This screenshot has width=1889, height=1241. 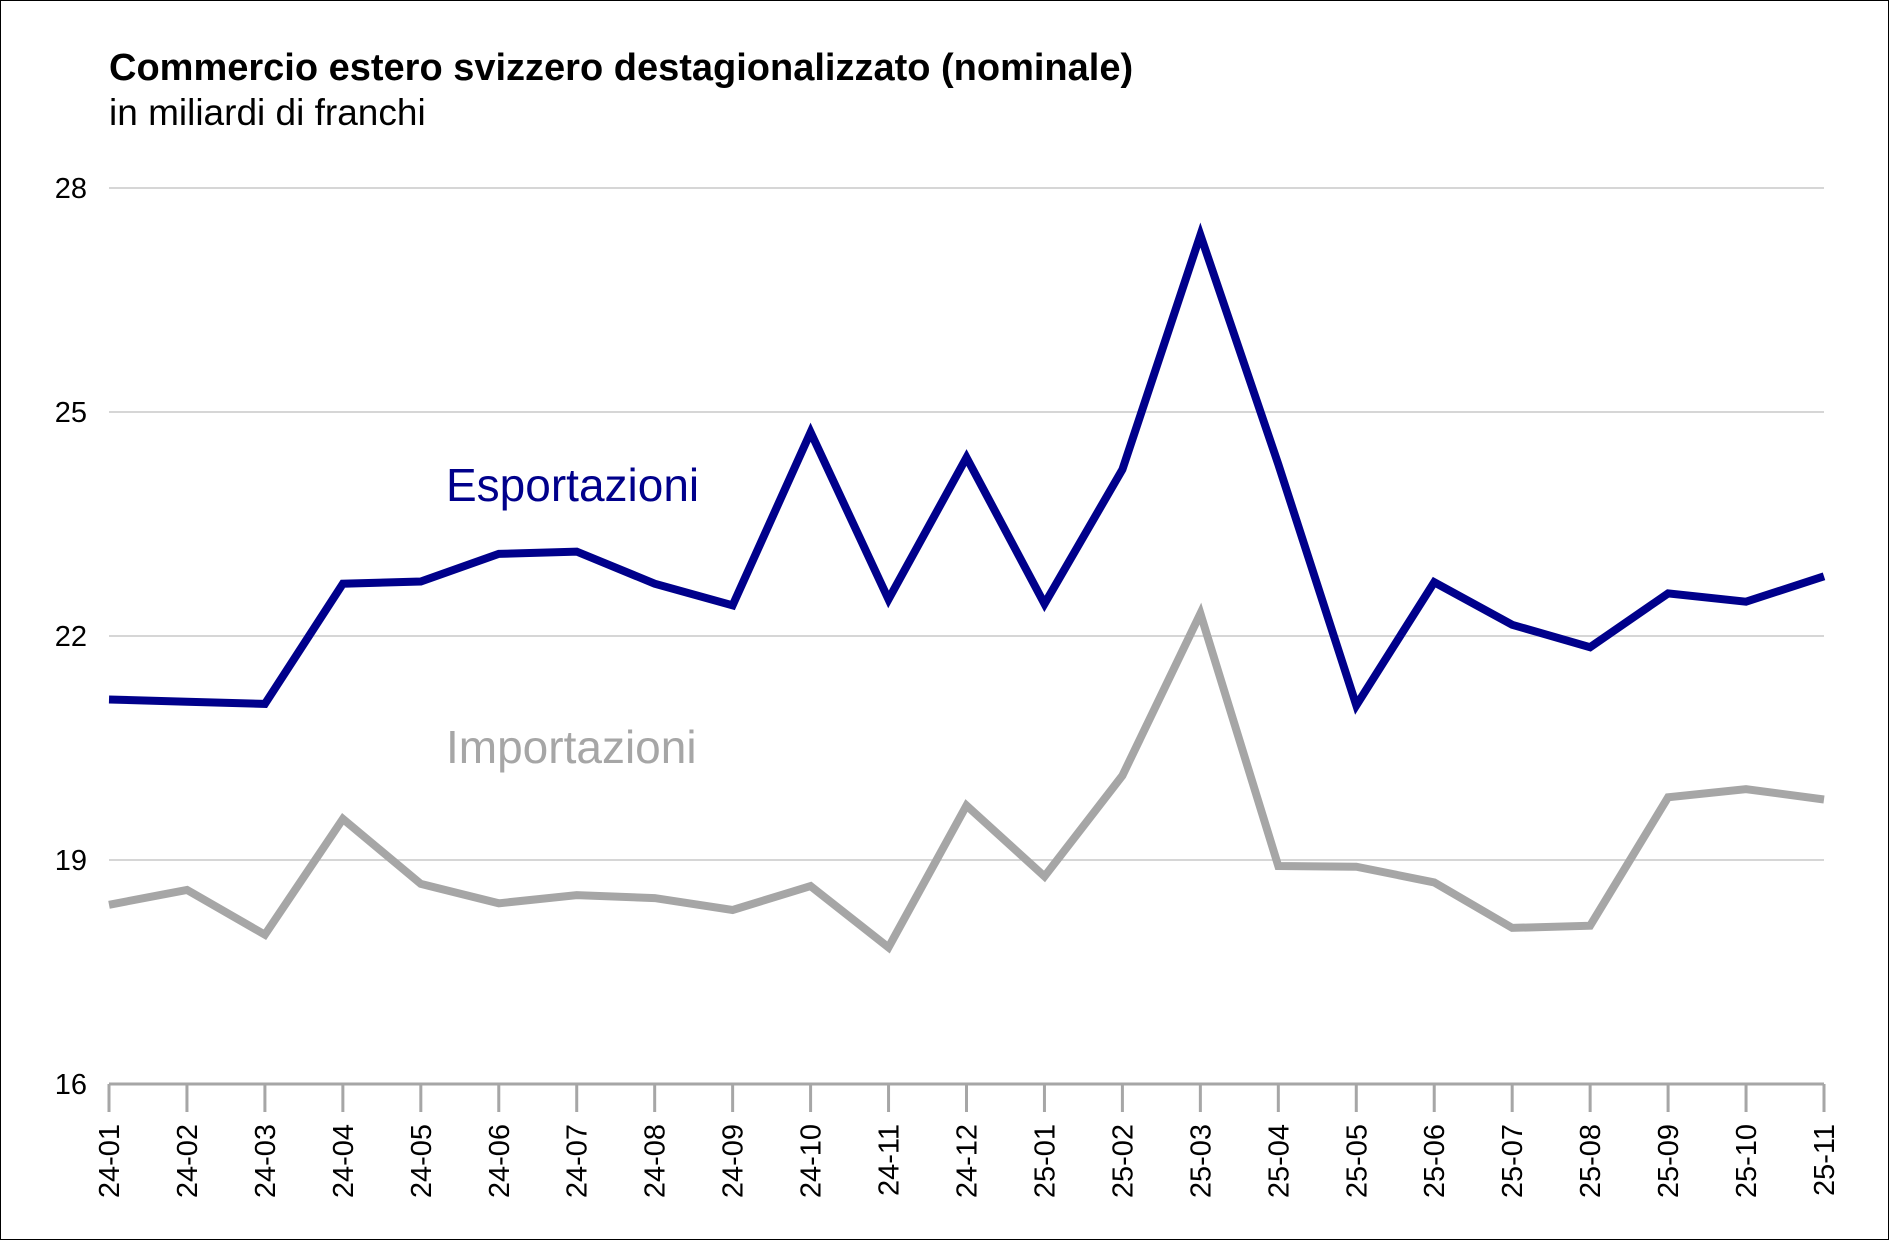 What do you see at coordinates (1513, 1161) in the screenshot?
I see `x-tick-label-25-07: 25-07` at bounding box center [1513, 1161].